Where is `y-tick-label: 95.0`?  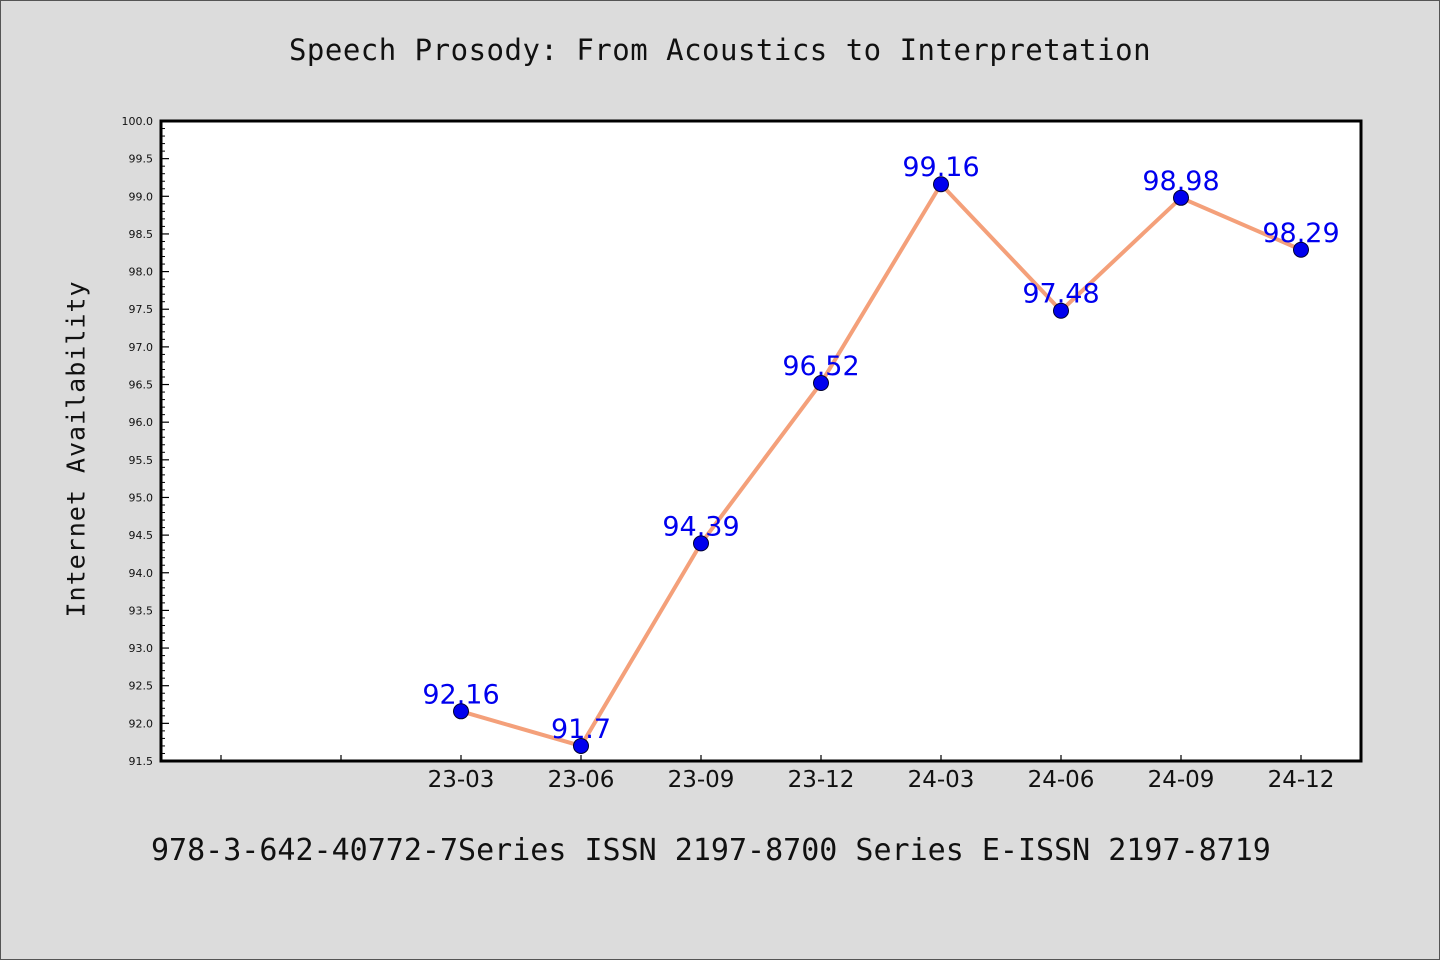
y-tick-label: 95.0 is located at coordinates (141, 497).